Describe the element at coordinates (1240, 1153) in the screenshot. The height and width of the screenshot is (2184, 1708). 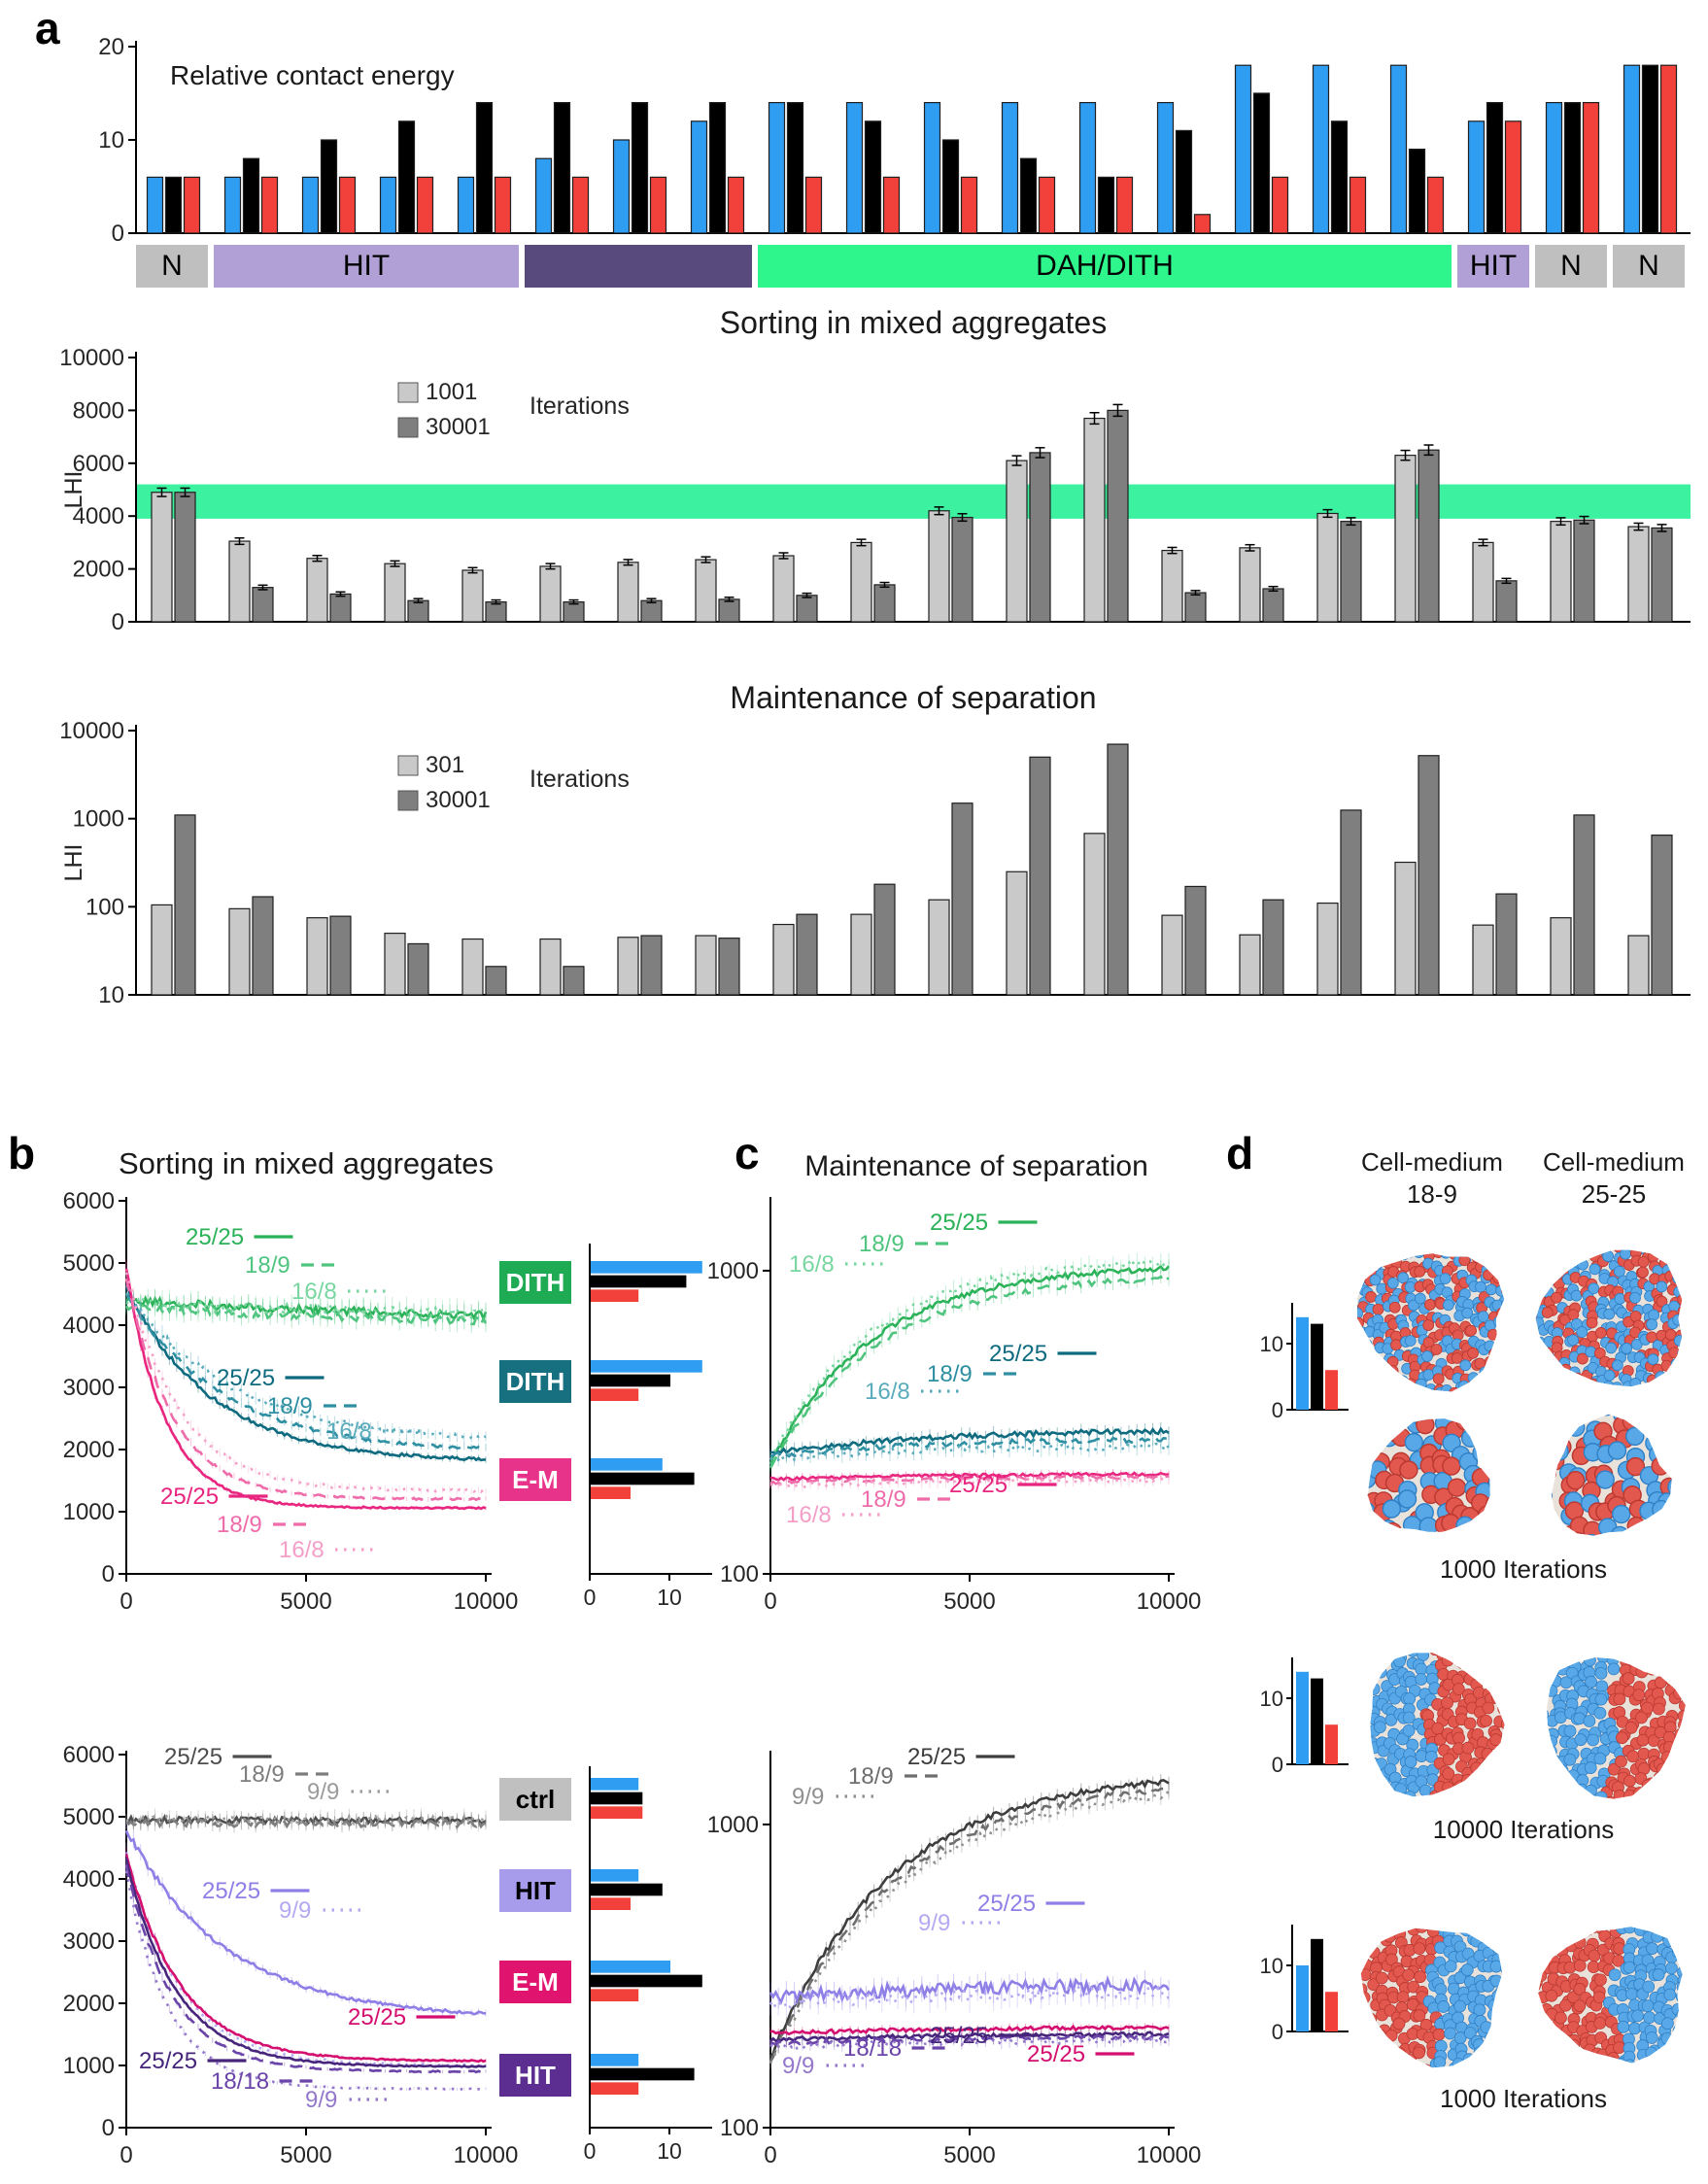
I see `panel-d-label: d` at that location.